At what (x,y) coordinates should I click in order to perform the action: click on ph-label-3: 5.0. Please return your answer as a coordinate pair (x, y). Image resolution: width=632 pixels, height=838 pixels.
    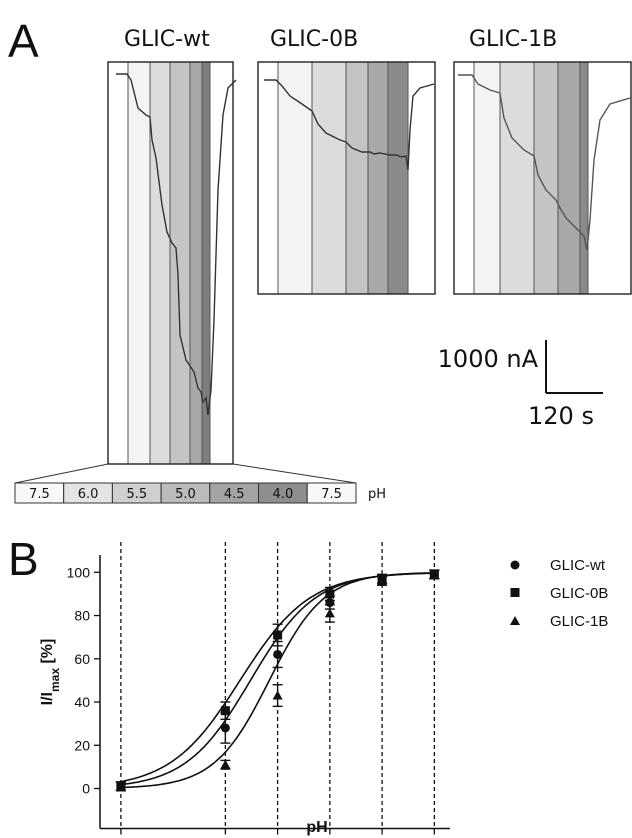
    Looking at the image, I should click on (185, 494).